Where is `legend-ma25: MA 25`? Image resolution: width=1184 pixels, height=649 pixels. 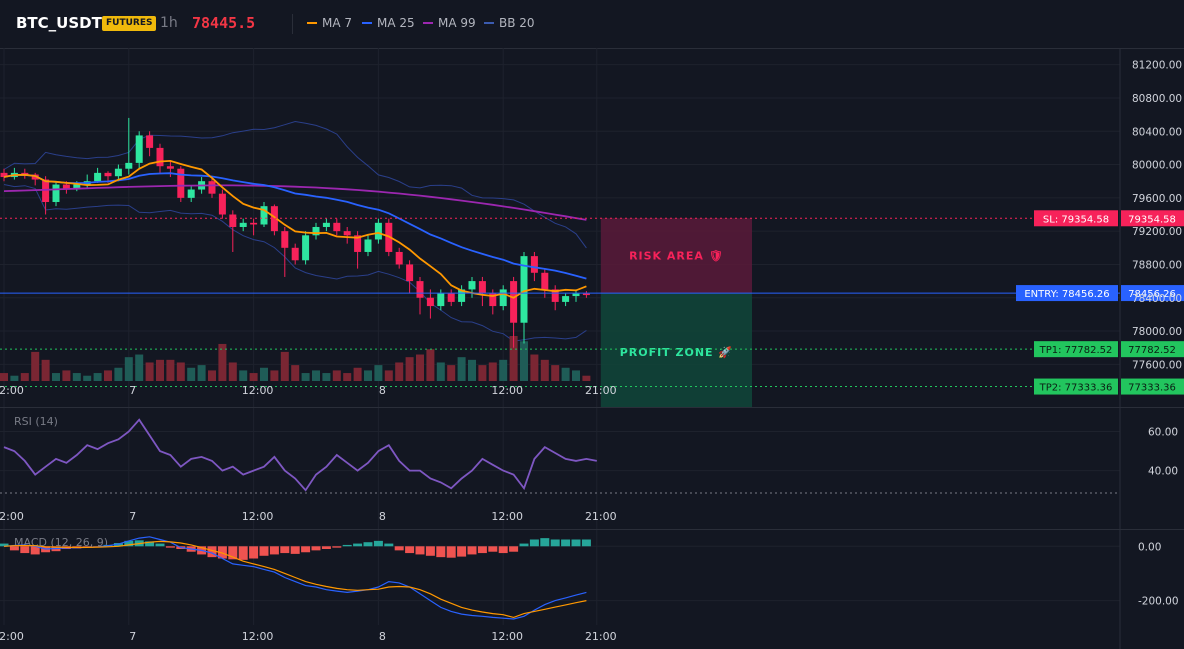
legend-ma25: MA 25 is located at coordinates (388, 23).